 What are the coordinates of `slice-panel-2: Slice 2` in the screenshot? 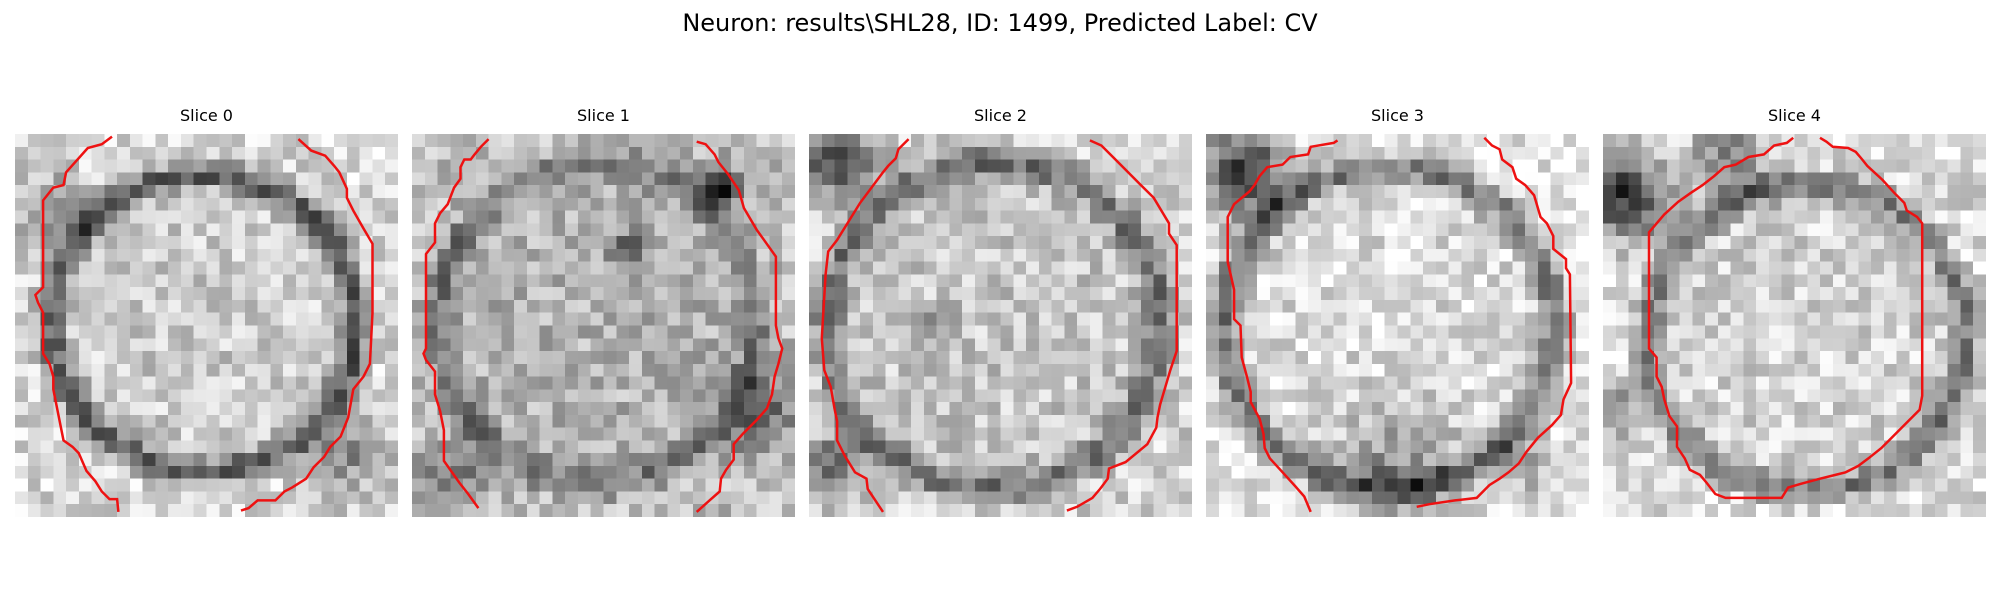 It's located at (1000, 311).